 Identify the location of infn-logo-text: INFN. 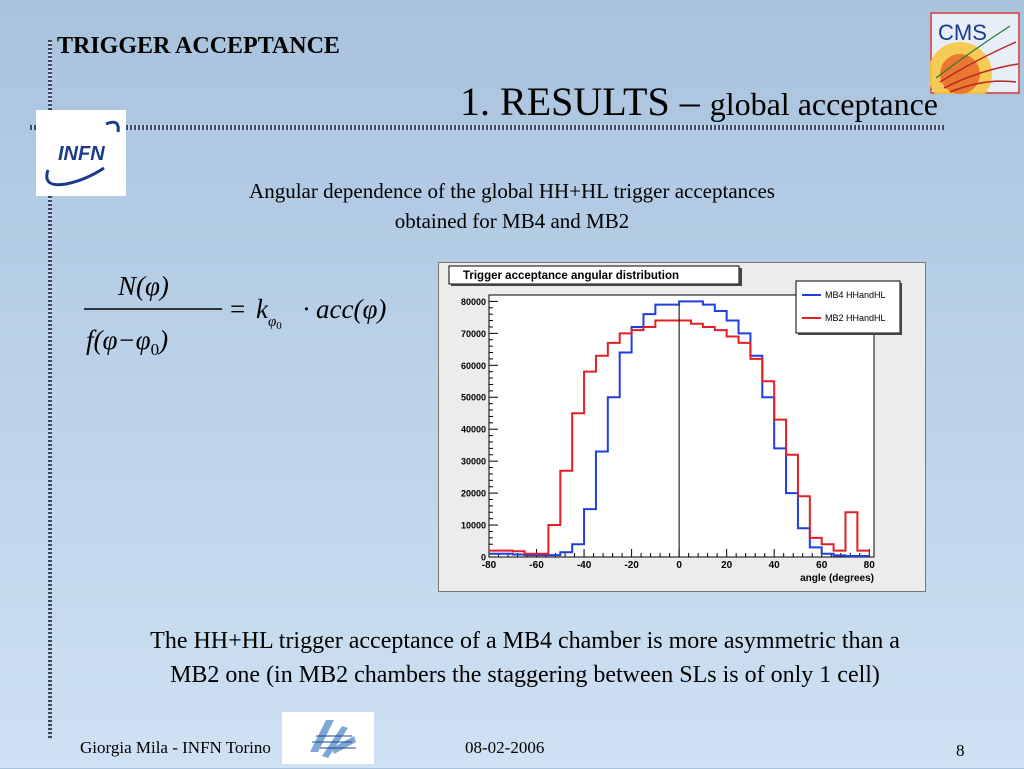
(81, 154).